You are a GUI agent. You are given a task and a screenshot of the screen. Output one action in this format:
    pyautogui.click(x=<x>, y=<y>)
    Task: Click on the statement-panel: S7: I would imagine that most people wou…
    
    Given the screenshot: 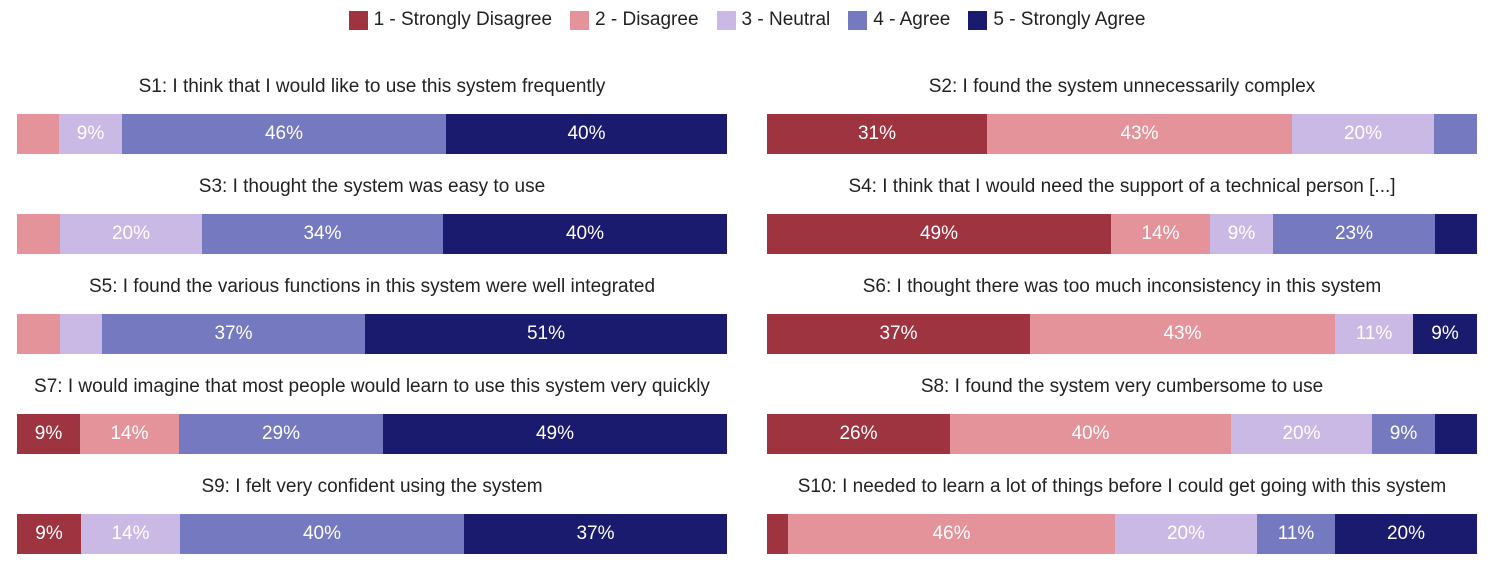 What is the action you would take?
    pyautogui.click(x=372, y=377)
    